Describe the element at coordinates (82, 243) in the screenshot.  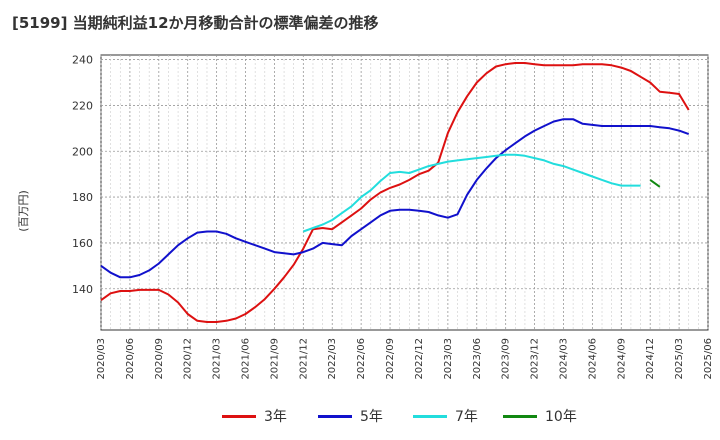
I see `y-tick-label: 160` at that location.